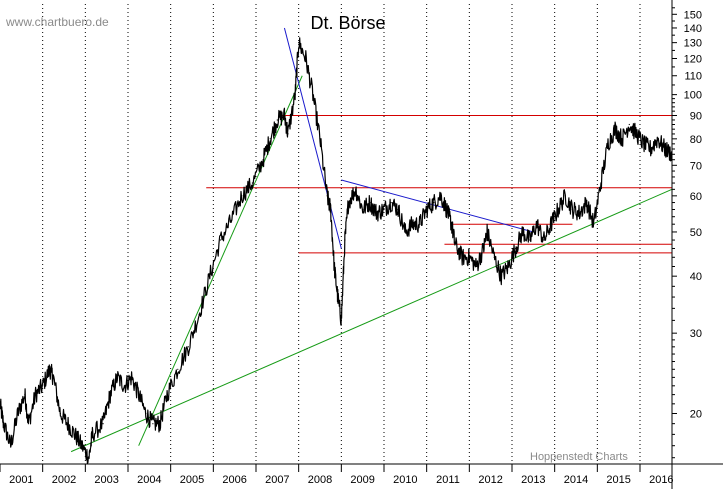 The width and height of the screenshot is (723, 494). I want to click on y-tick-label-50: 50, so click(696, 233).